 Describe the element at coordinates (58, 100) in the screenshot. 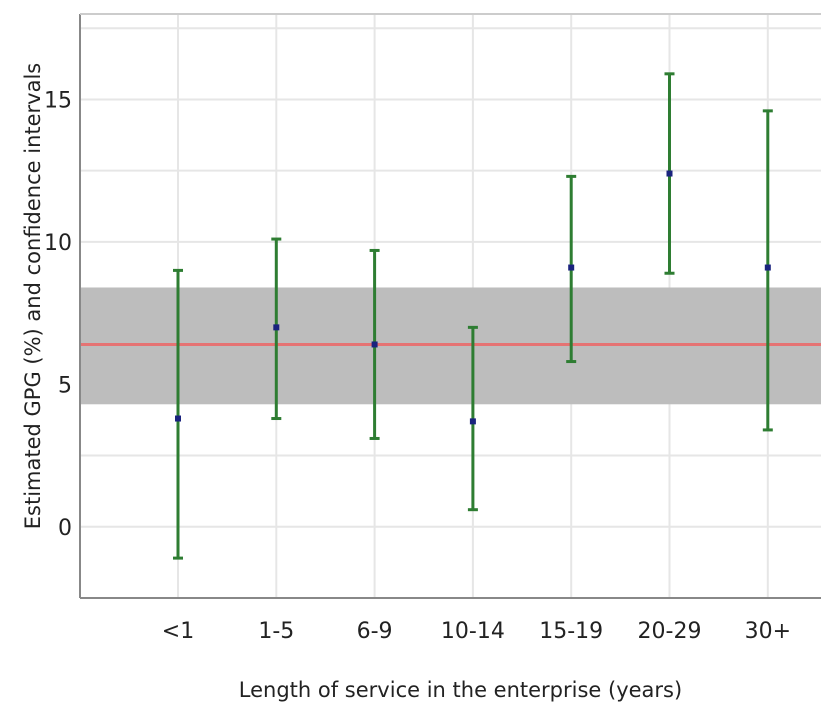

I see `y-tick-label: 15` at that location.